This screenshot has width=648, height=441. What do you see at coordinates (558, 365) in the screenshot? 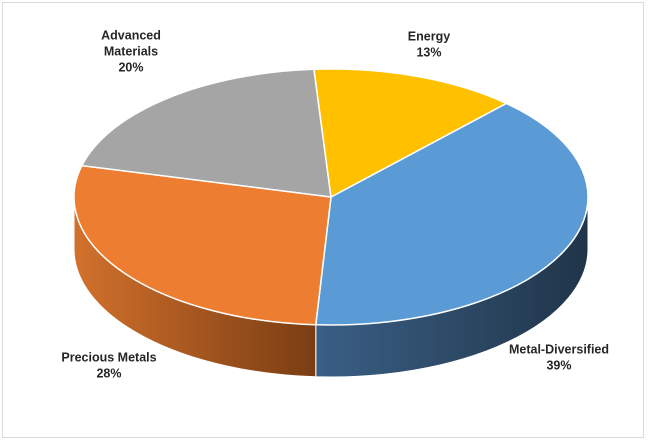
I see `data-label-pct-metal-diversified: 39%` at bounding box center [558, 365].